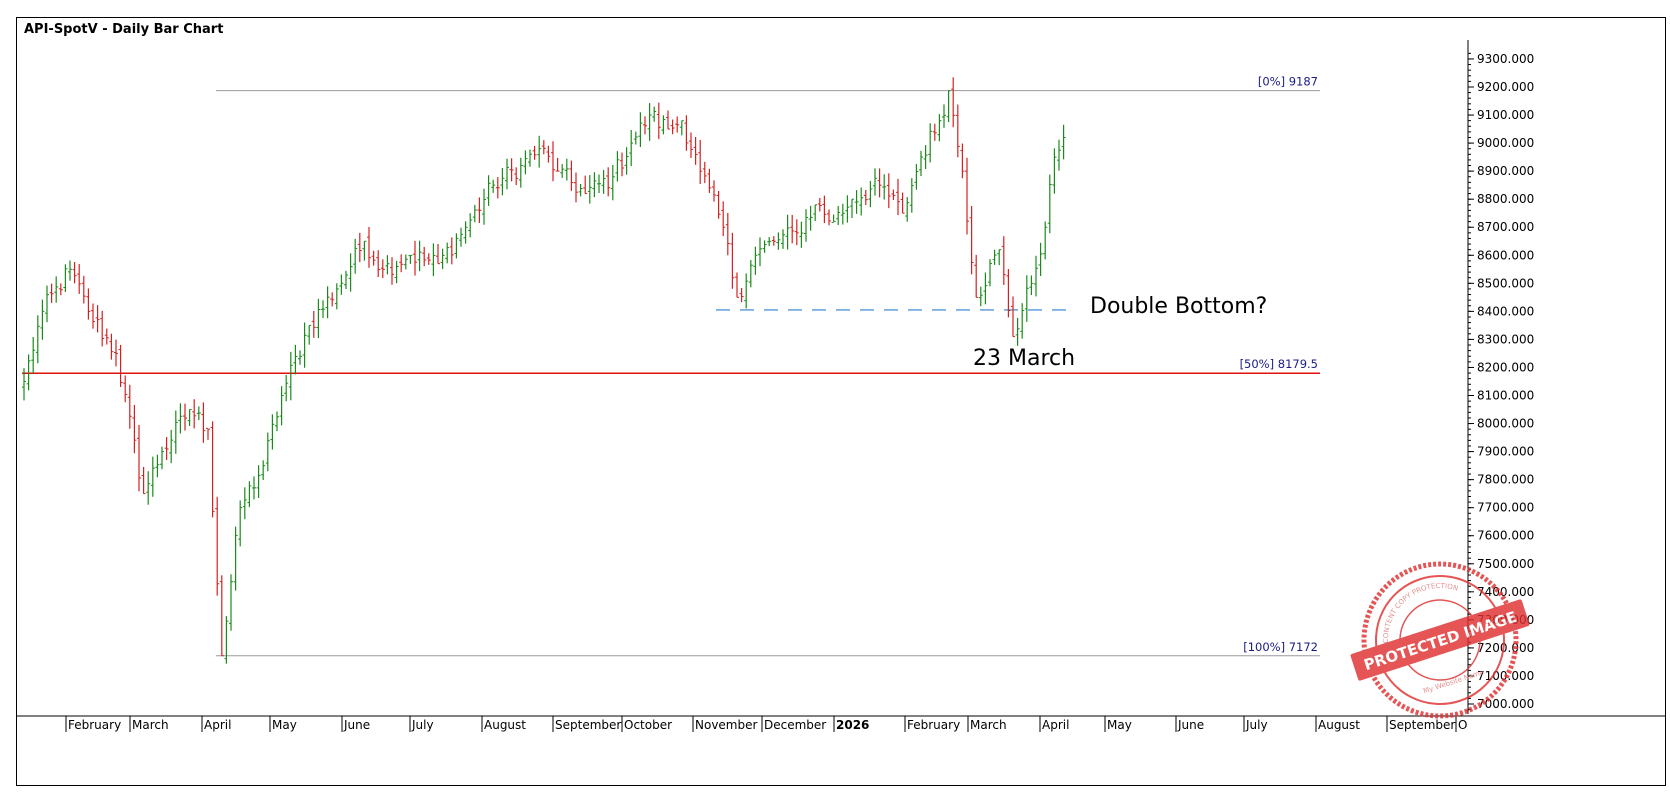 Image resolution: width=1670 pixels, height=800 pixels. Describe the element at coordinates (1120, 332) in the screenshot. I see `annotations-layer: Double Bottom? 23 March` at that location.